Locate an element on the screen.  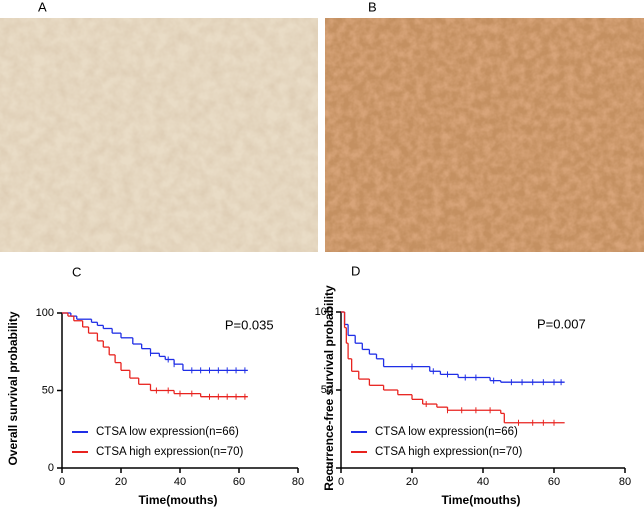
panel-label: C is located at coordinates (76, 271).